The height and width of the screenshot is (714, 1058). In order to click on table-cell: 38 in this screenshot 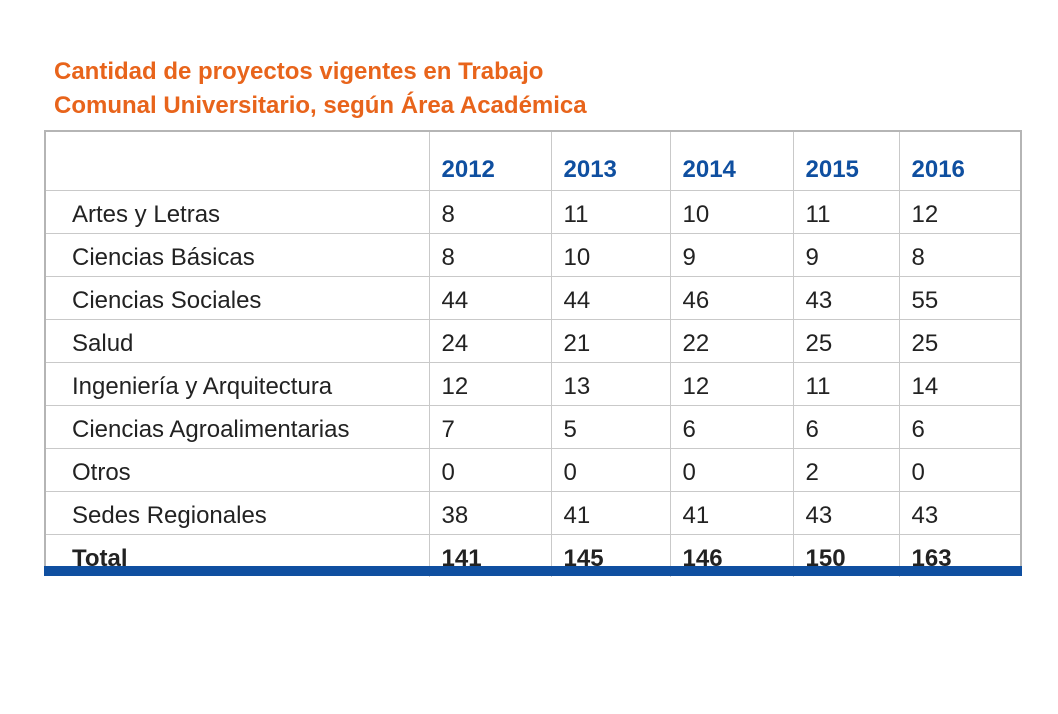, I will do `click(490, 513)`.